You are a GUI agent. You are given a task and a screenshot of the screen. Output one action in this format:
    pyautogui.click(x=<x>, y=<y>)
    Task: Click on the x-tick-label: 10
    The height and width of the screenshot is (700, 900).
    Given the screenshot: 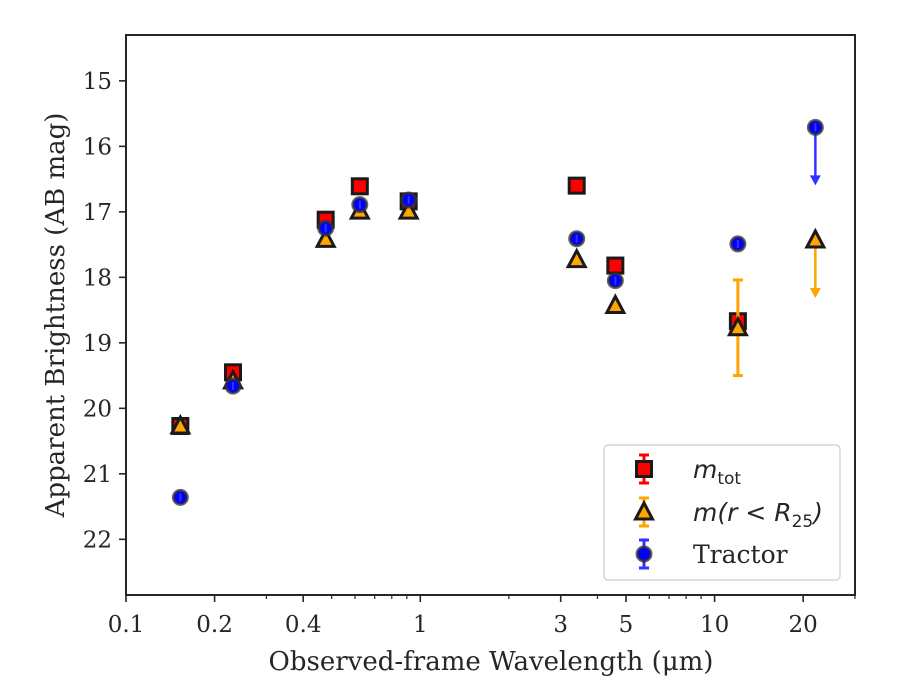 What is the action you would take?
    pyautogui.click(x=714, y=625)
    